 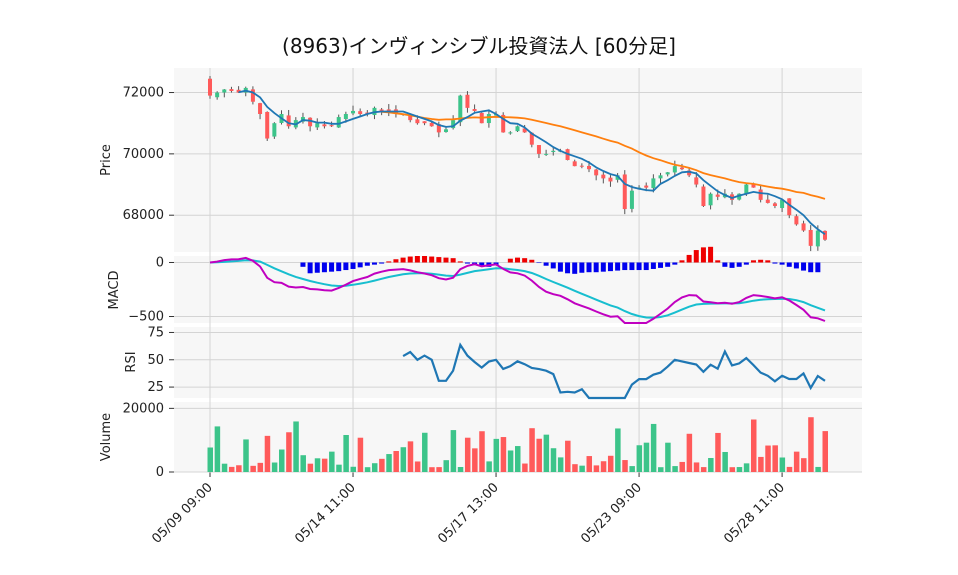 What do you see at coordinates (479, 46) in the screenshot?
I see `chart-title: (8963)インヴィンシブル投資法人 [60分足]` at bounding box center [479, 46].